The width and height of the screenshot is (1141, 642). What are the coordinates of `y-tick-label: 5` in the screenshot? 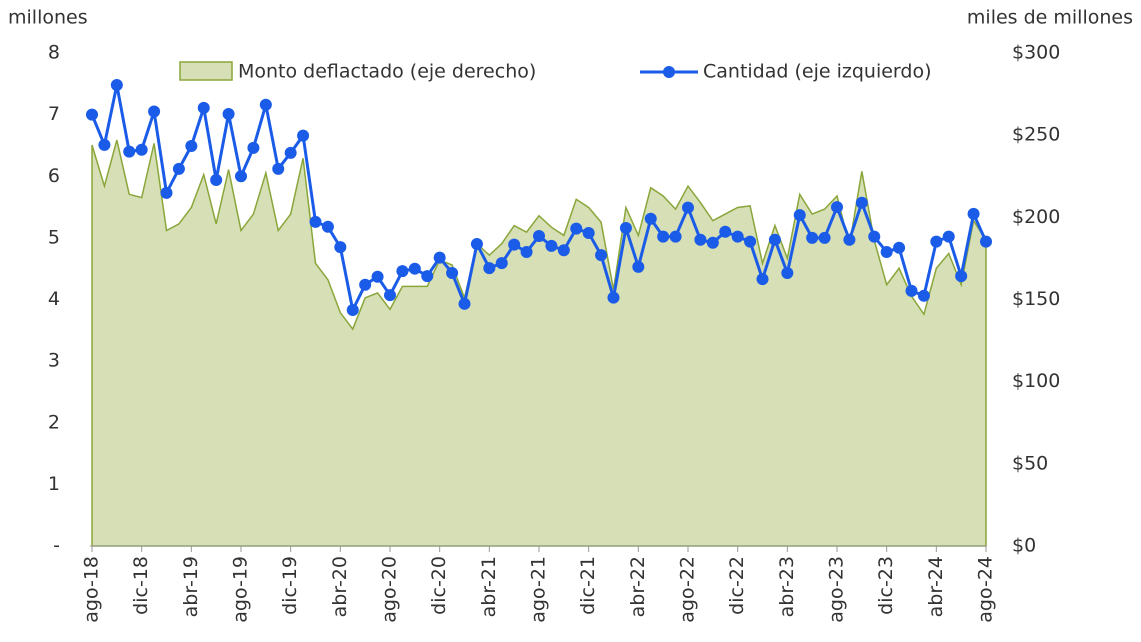 It's located at (54, 237).